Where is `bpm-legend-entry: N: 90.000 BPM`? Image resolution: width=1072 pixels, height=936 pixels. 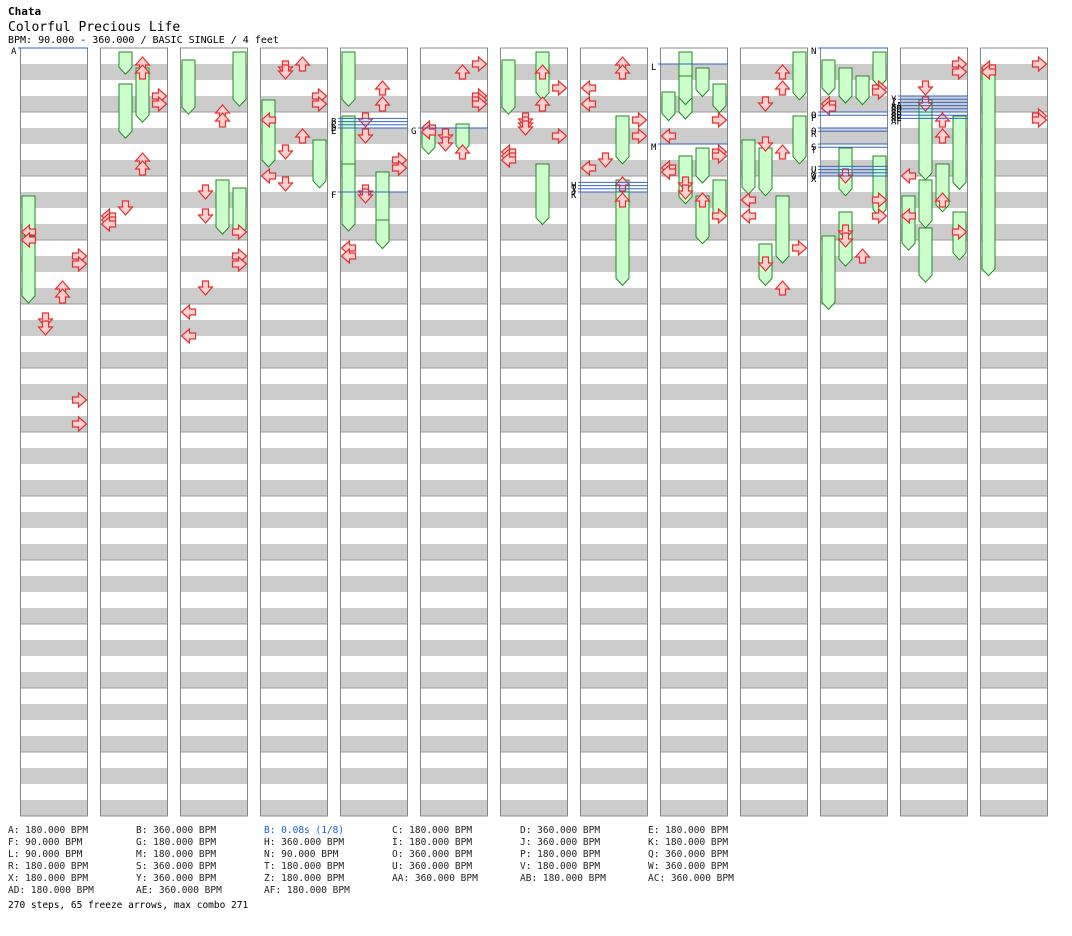 bpm-legend-entry: N: 90.000 BPM is located at coordinates (301, 854).